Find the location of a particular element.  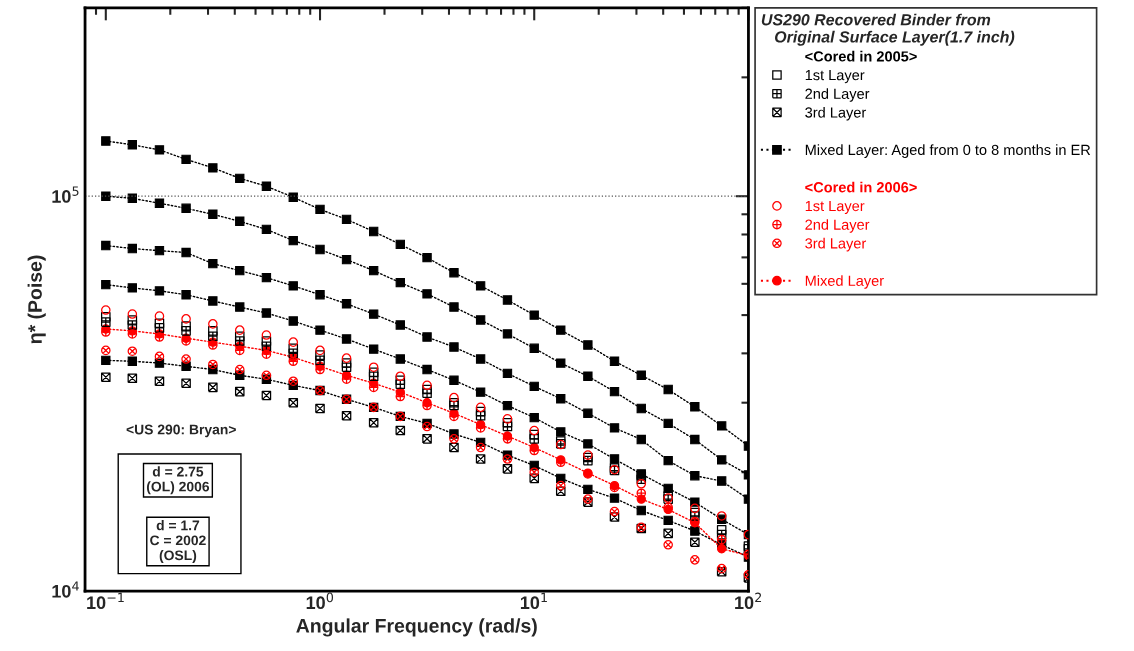

legend-label: Mixed Layer: Aged from 0 to 8 months in ER is located at coordinates (948, 151).